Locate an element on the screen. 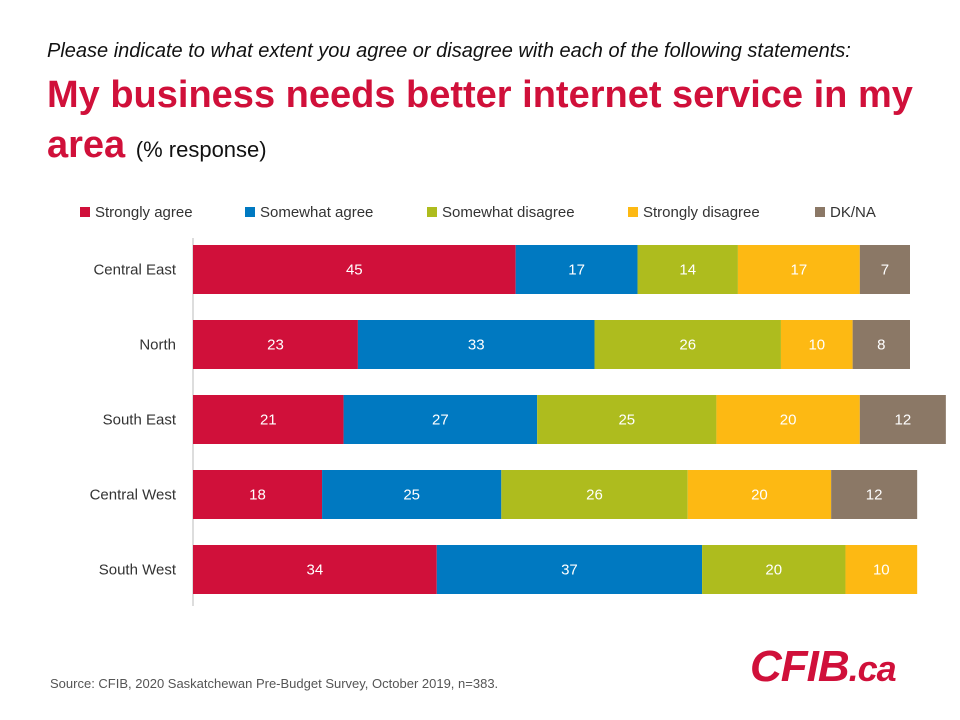  data-label: 45 is located at coordinates (354, 270).